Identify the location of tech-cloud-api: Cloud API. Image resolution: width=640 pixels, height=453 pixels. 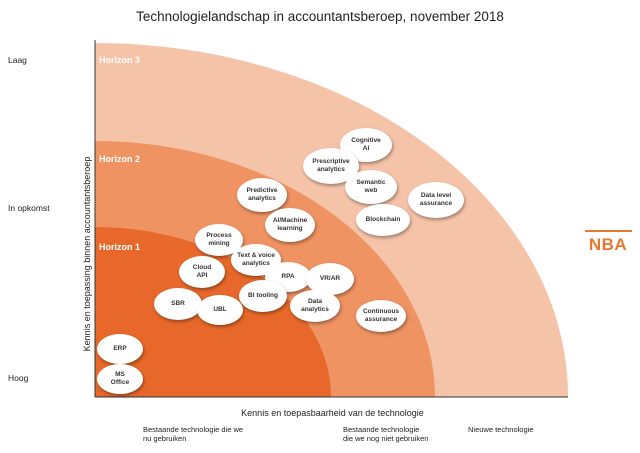
(202, 272).